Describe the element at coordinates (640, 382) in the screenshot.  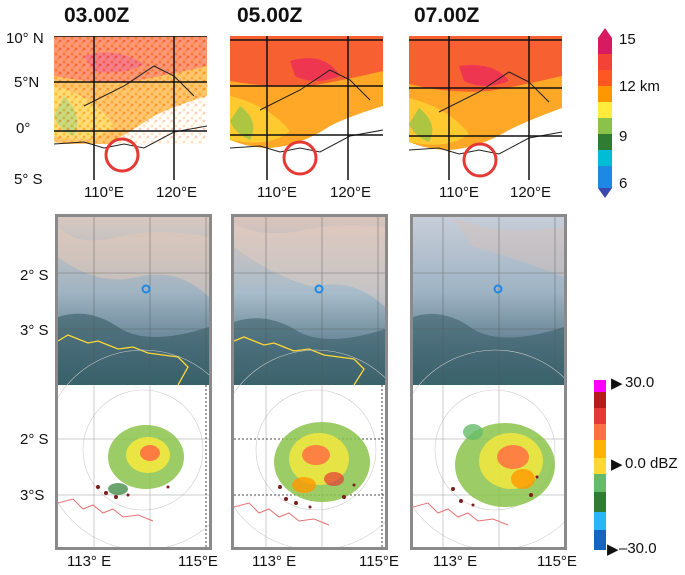
I see `radar-label-30: 30.0` at that location.